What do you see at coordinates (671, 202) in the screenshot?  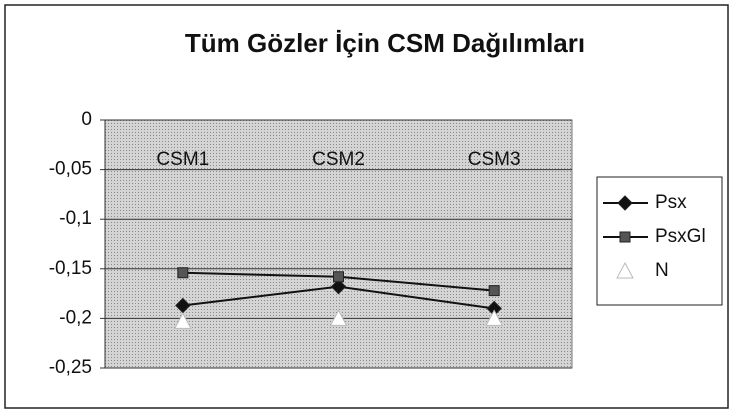 I see `legend-label: Psx` at bounding box center [671, 202].